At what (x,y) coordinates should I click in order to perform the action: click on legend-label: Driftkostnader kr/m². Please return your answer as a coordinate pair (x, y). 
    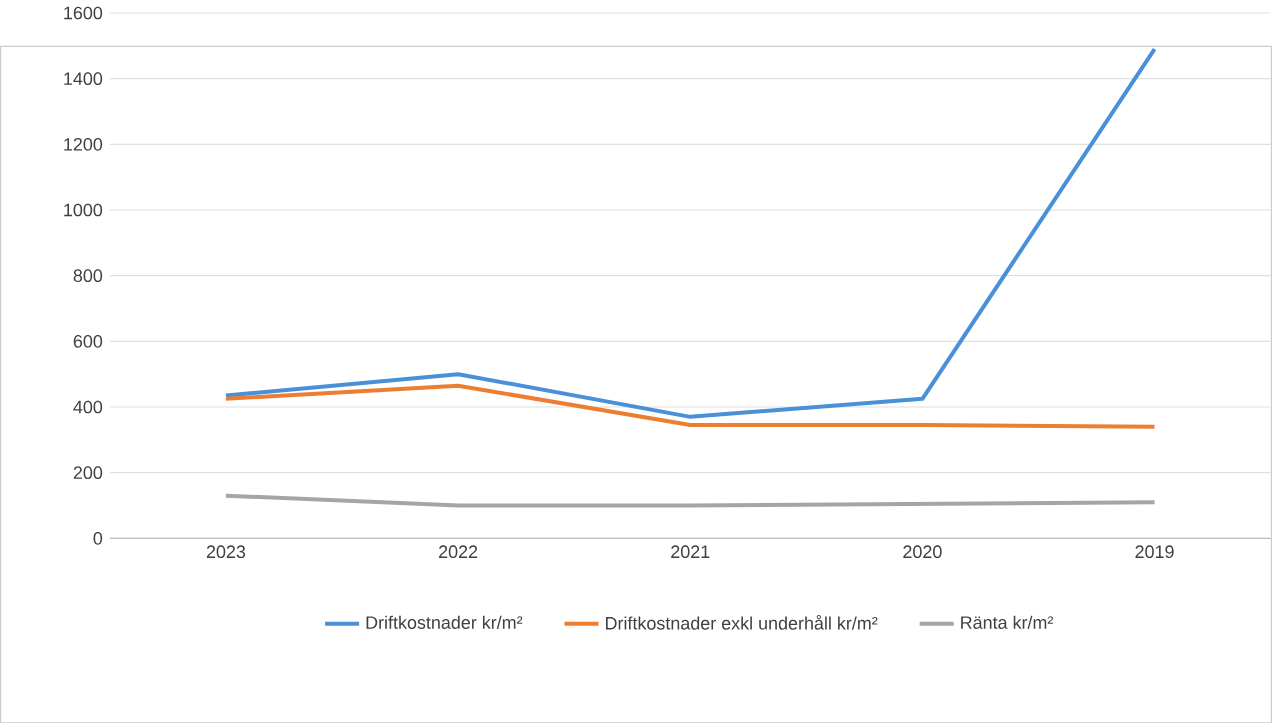
    Looking at the image, I should click on (444, 622).